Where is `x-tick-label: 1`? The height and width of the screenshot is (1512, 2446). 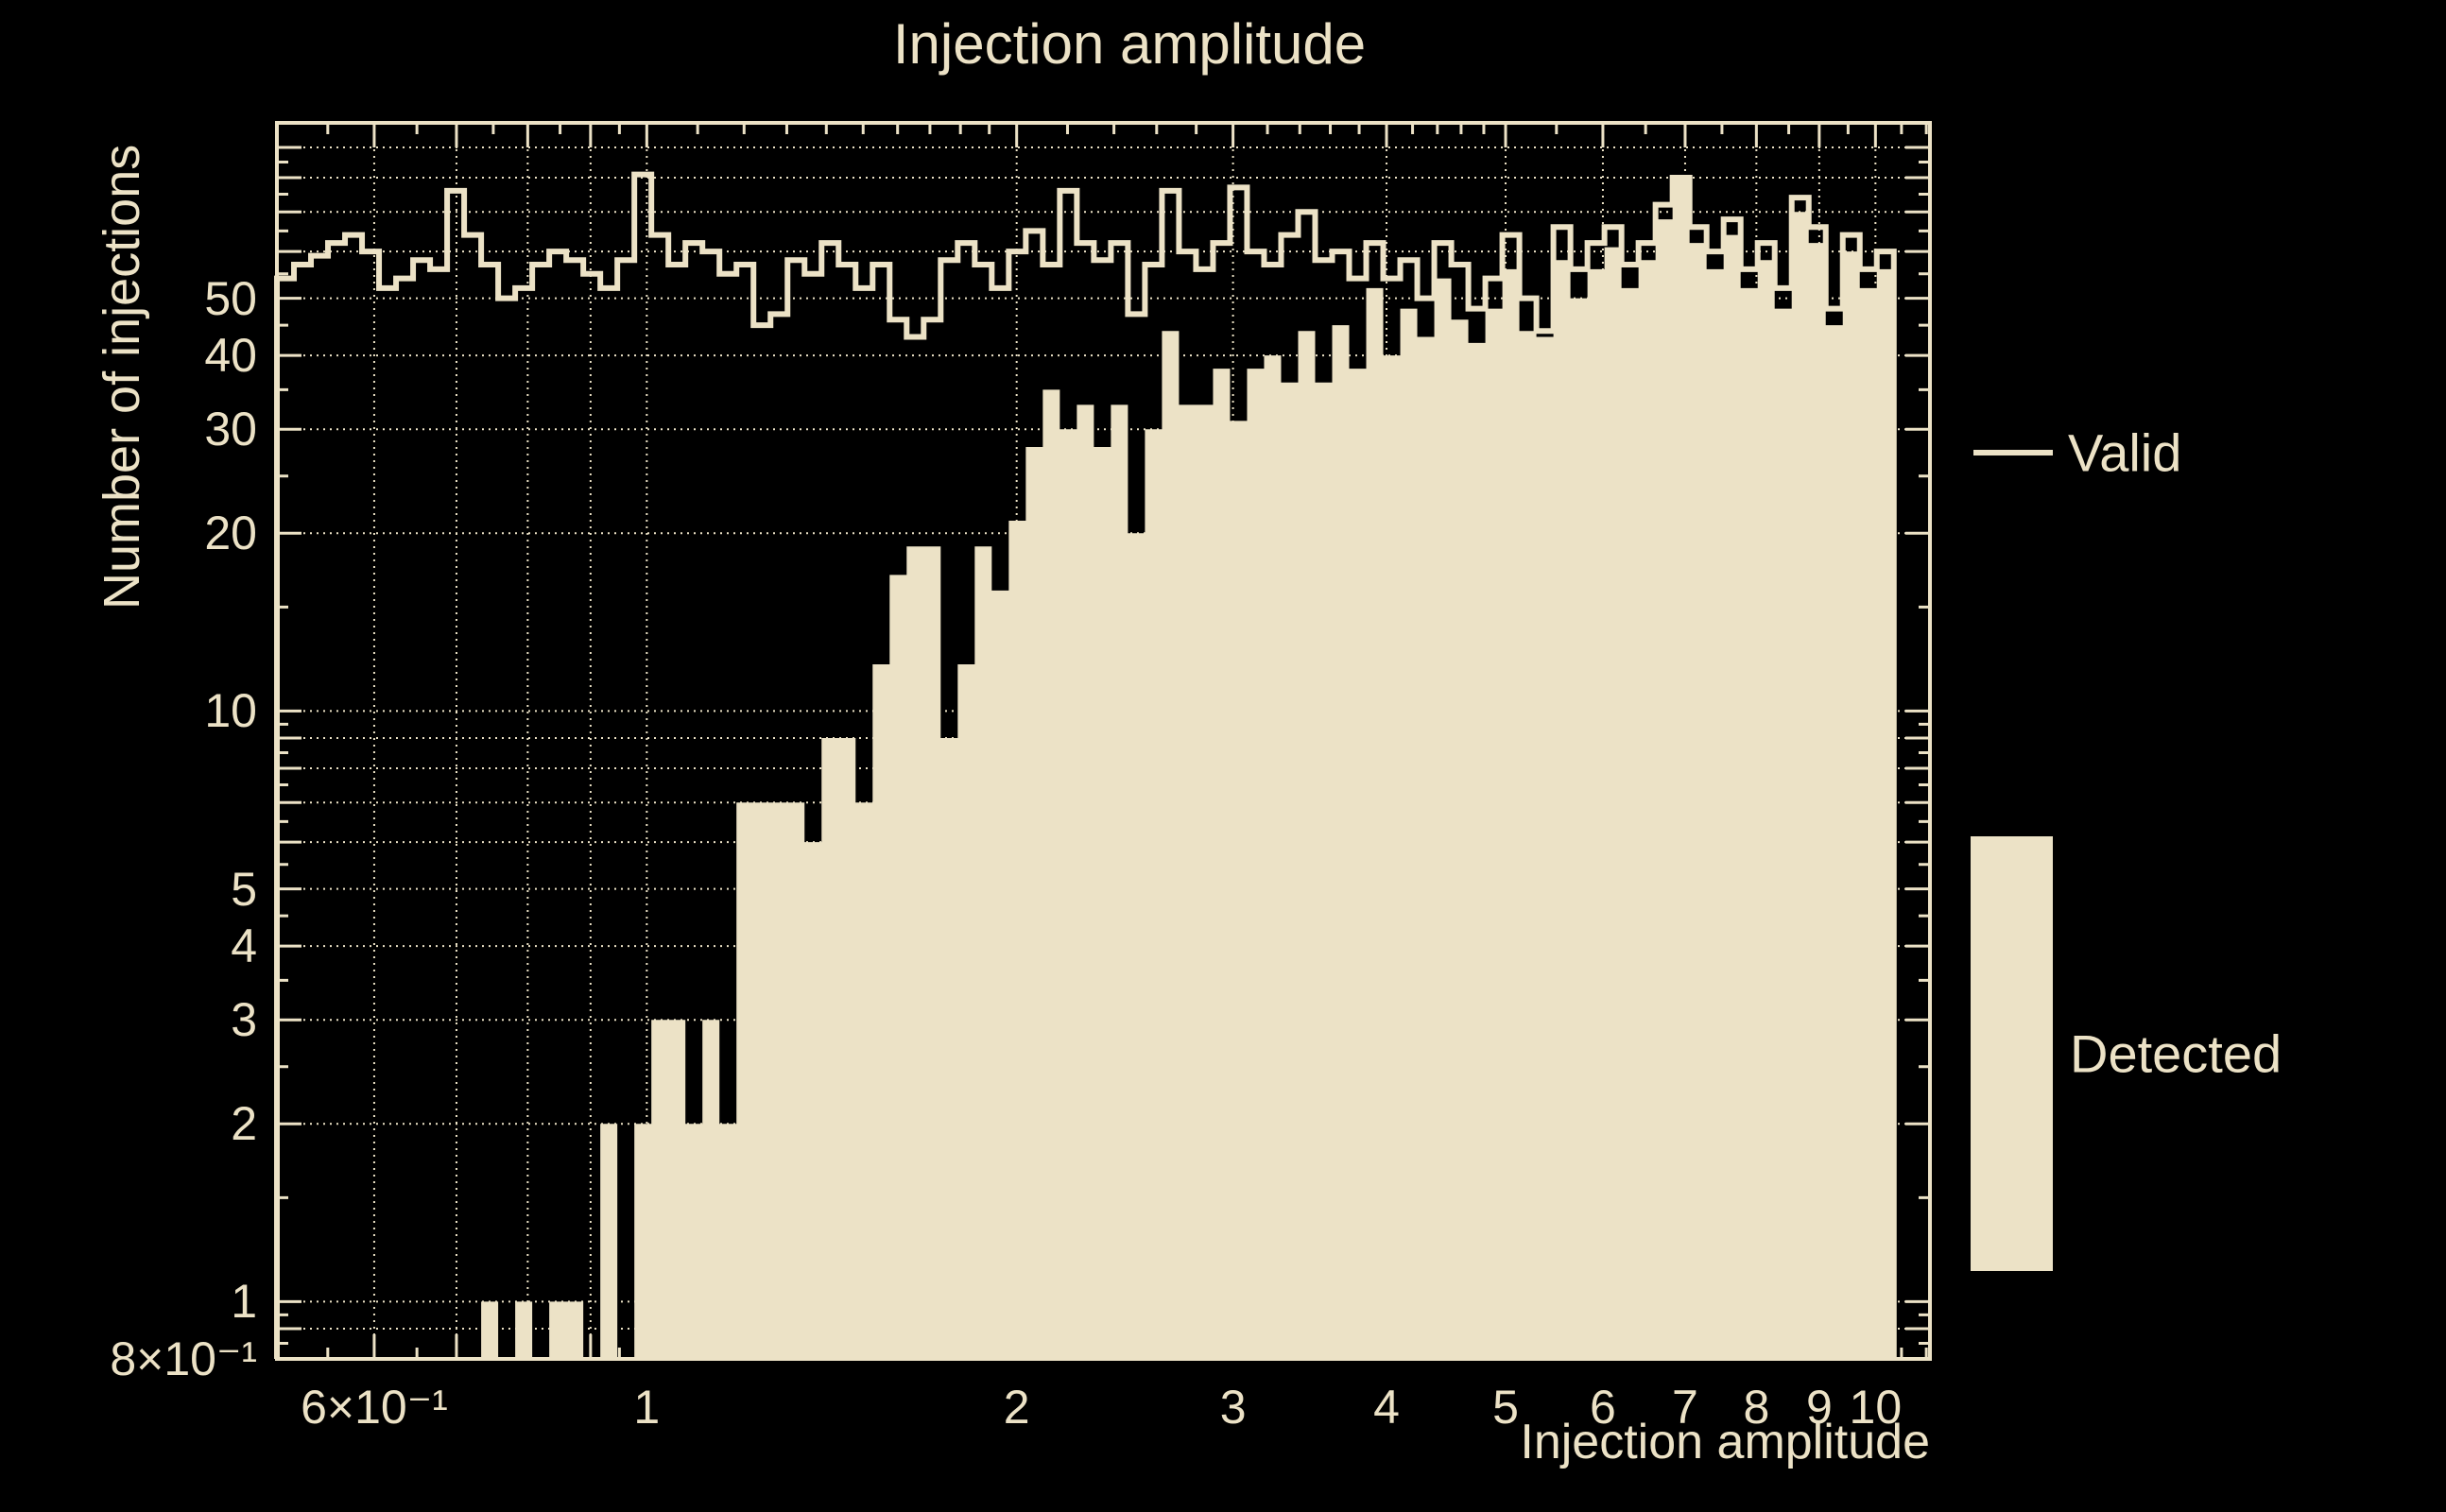
x-tick-label: 1 is located at coordinates (647, 1407).